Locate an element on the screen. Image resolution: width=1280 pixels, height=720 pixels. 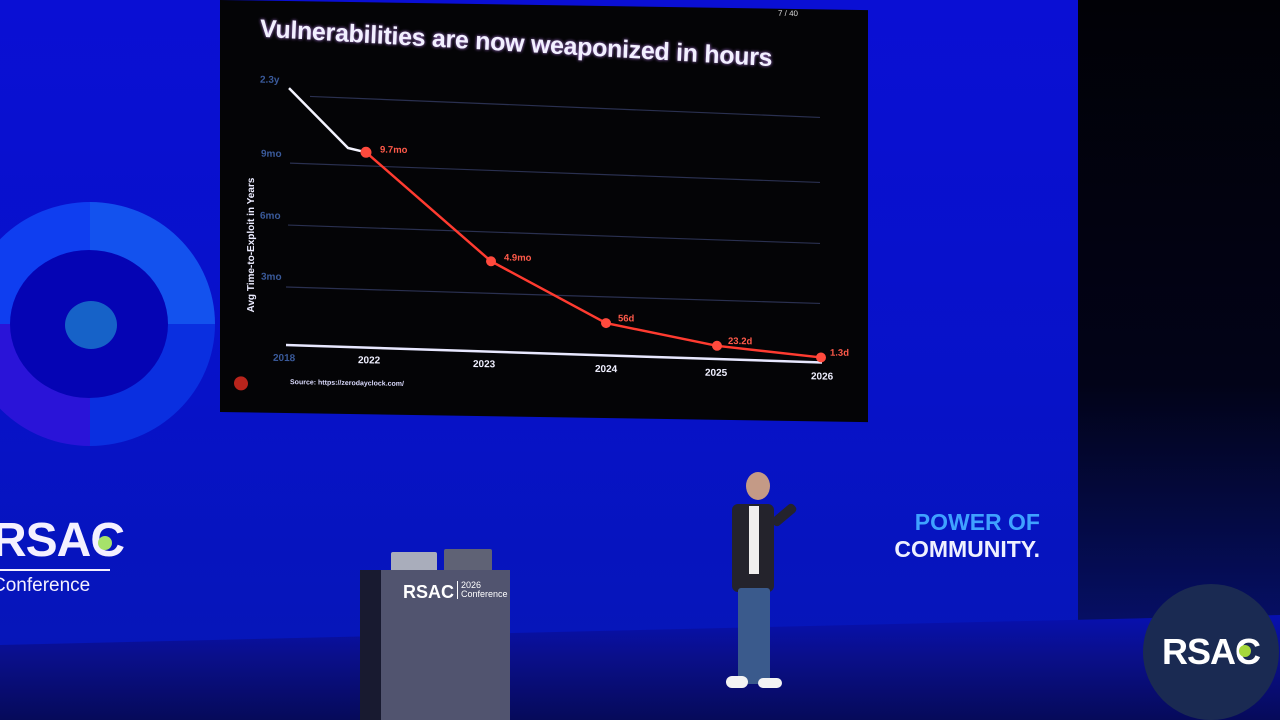
svg-text: 2022 is located at coordinates (369, 360).